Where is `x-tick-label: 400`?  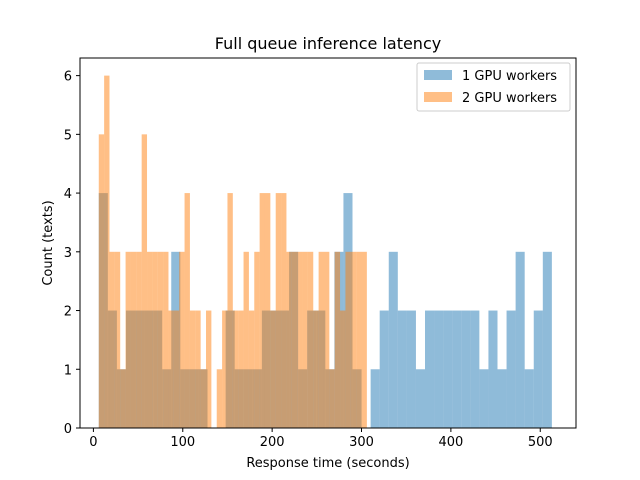
x-tick-label: 400 is located at coordinates (450, 442).